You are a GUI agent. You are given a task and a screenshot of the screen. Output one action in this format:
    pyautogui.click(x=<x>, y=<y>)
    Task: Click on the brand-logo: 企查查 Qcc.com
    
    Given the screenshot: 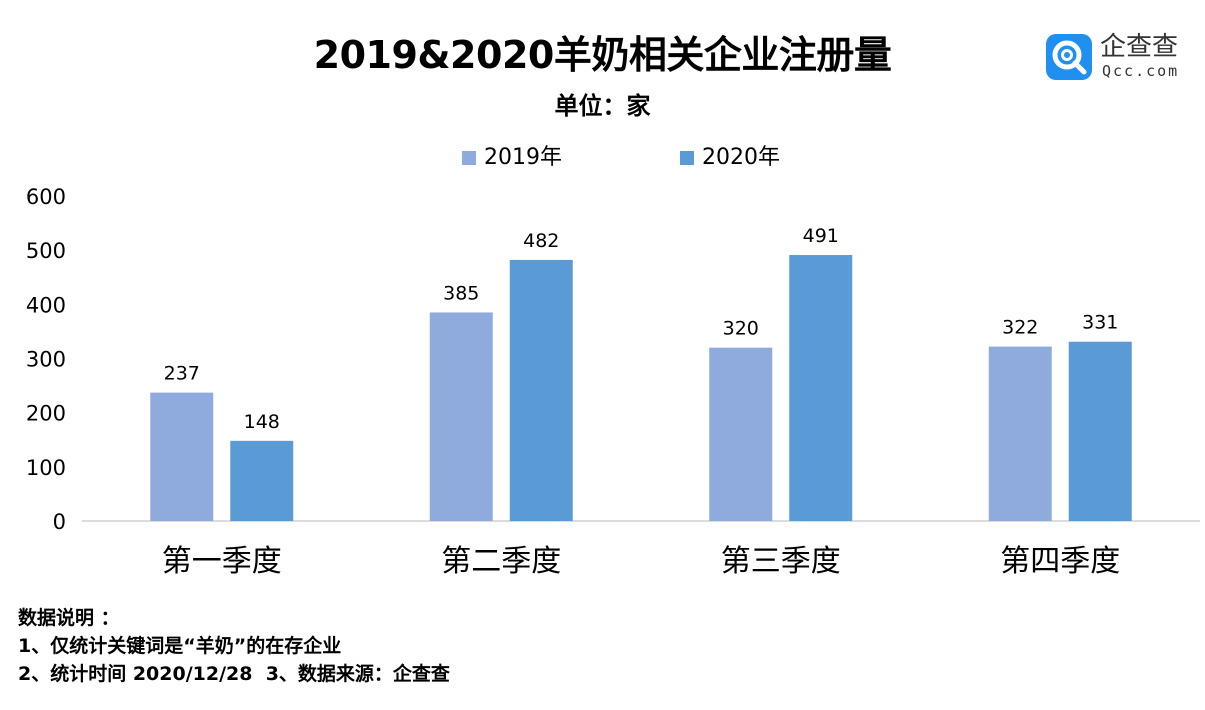 What is the action you would take?
    pyautogui.click(x=1121, y=57)
    